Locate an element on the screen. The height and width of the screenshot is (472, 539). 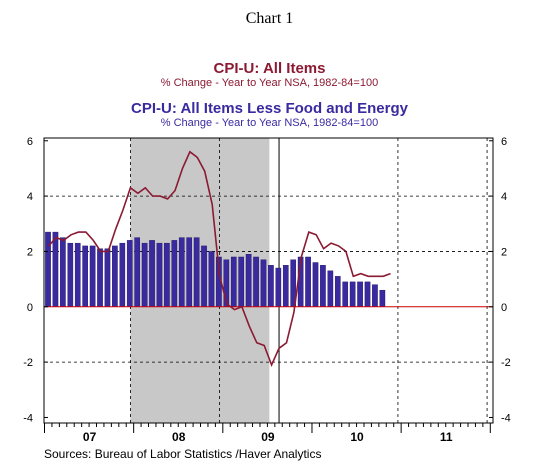
x-tick-label: 10 is located at coordinates (357, 437).